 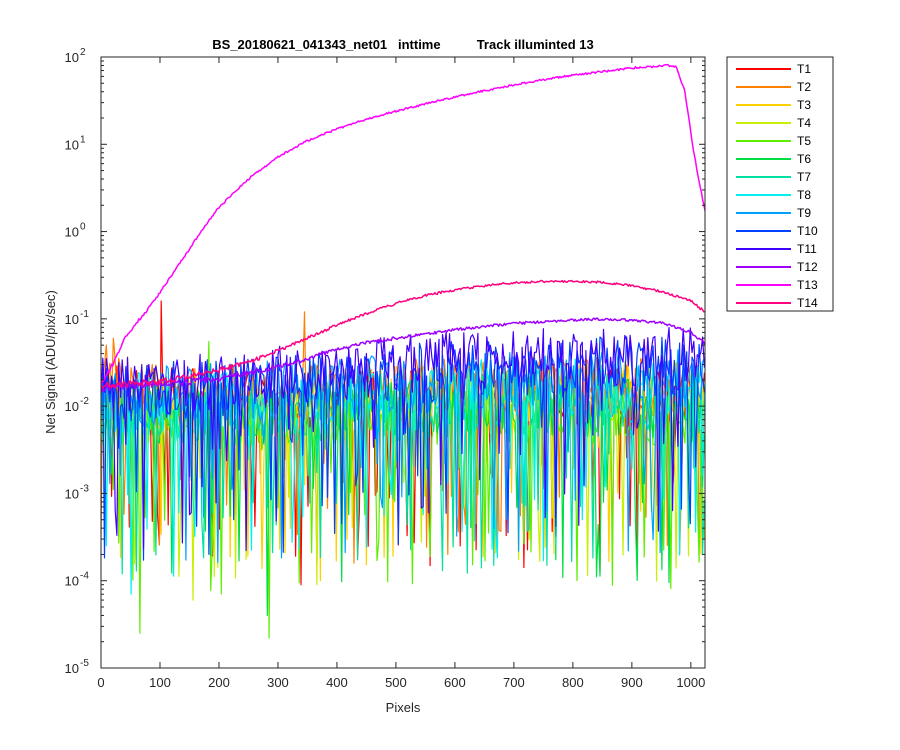 What do you see at coordinates (773, 123) in the screenshot?
I see `legend-entry-t4: T4` at bounding box center [773, 123].